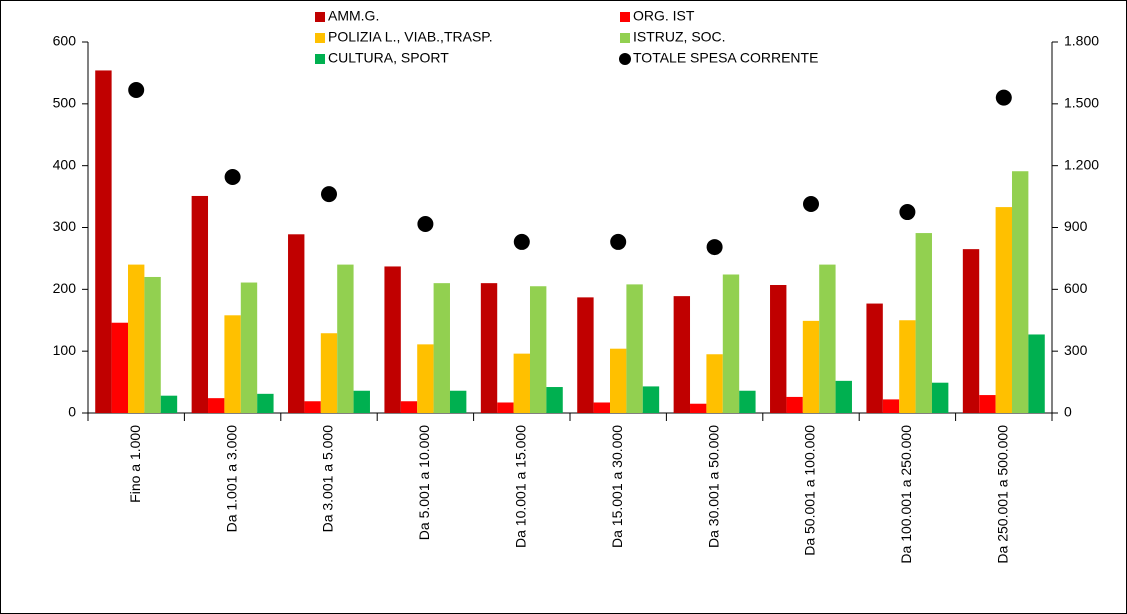 Image resolution: width=1127 pixels, height=614 pixels. I want to click on y2-tick-label: 300, so click(1076, 350).